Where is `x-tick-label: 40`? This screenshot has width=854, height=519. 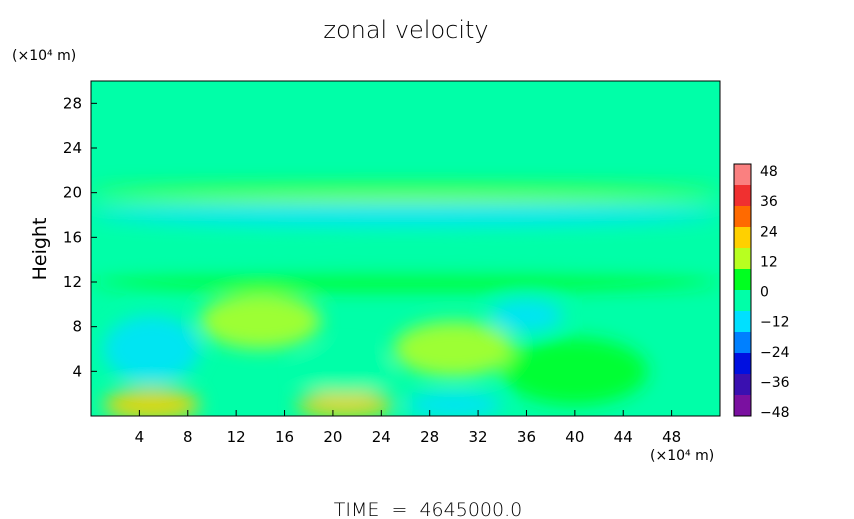
x-tick-label: 40 is located at coordinates (574, 437).